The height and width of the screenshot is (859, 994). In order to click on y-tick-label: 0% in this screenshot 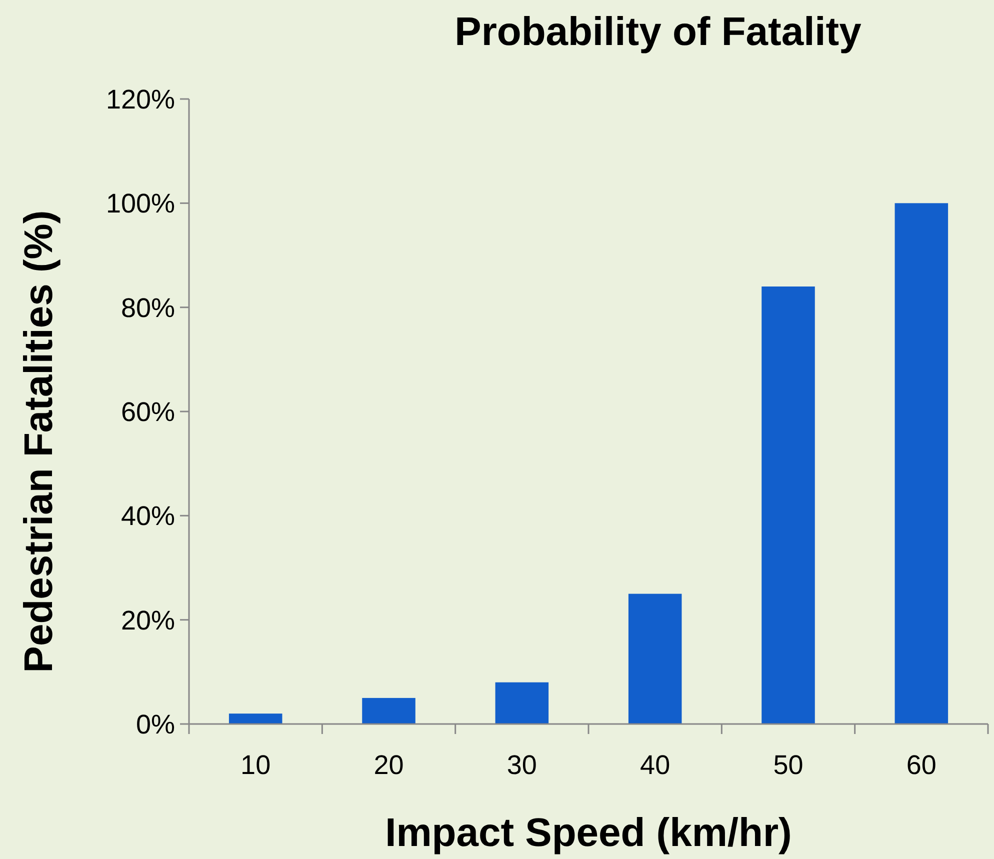, I will do `click(155, 724)`.